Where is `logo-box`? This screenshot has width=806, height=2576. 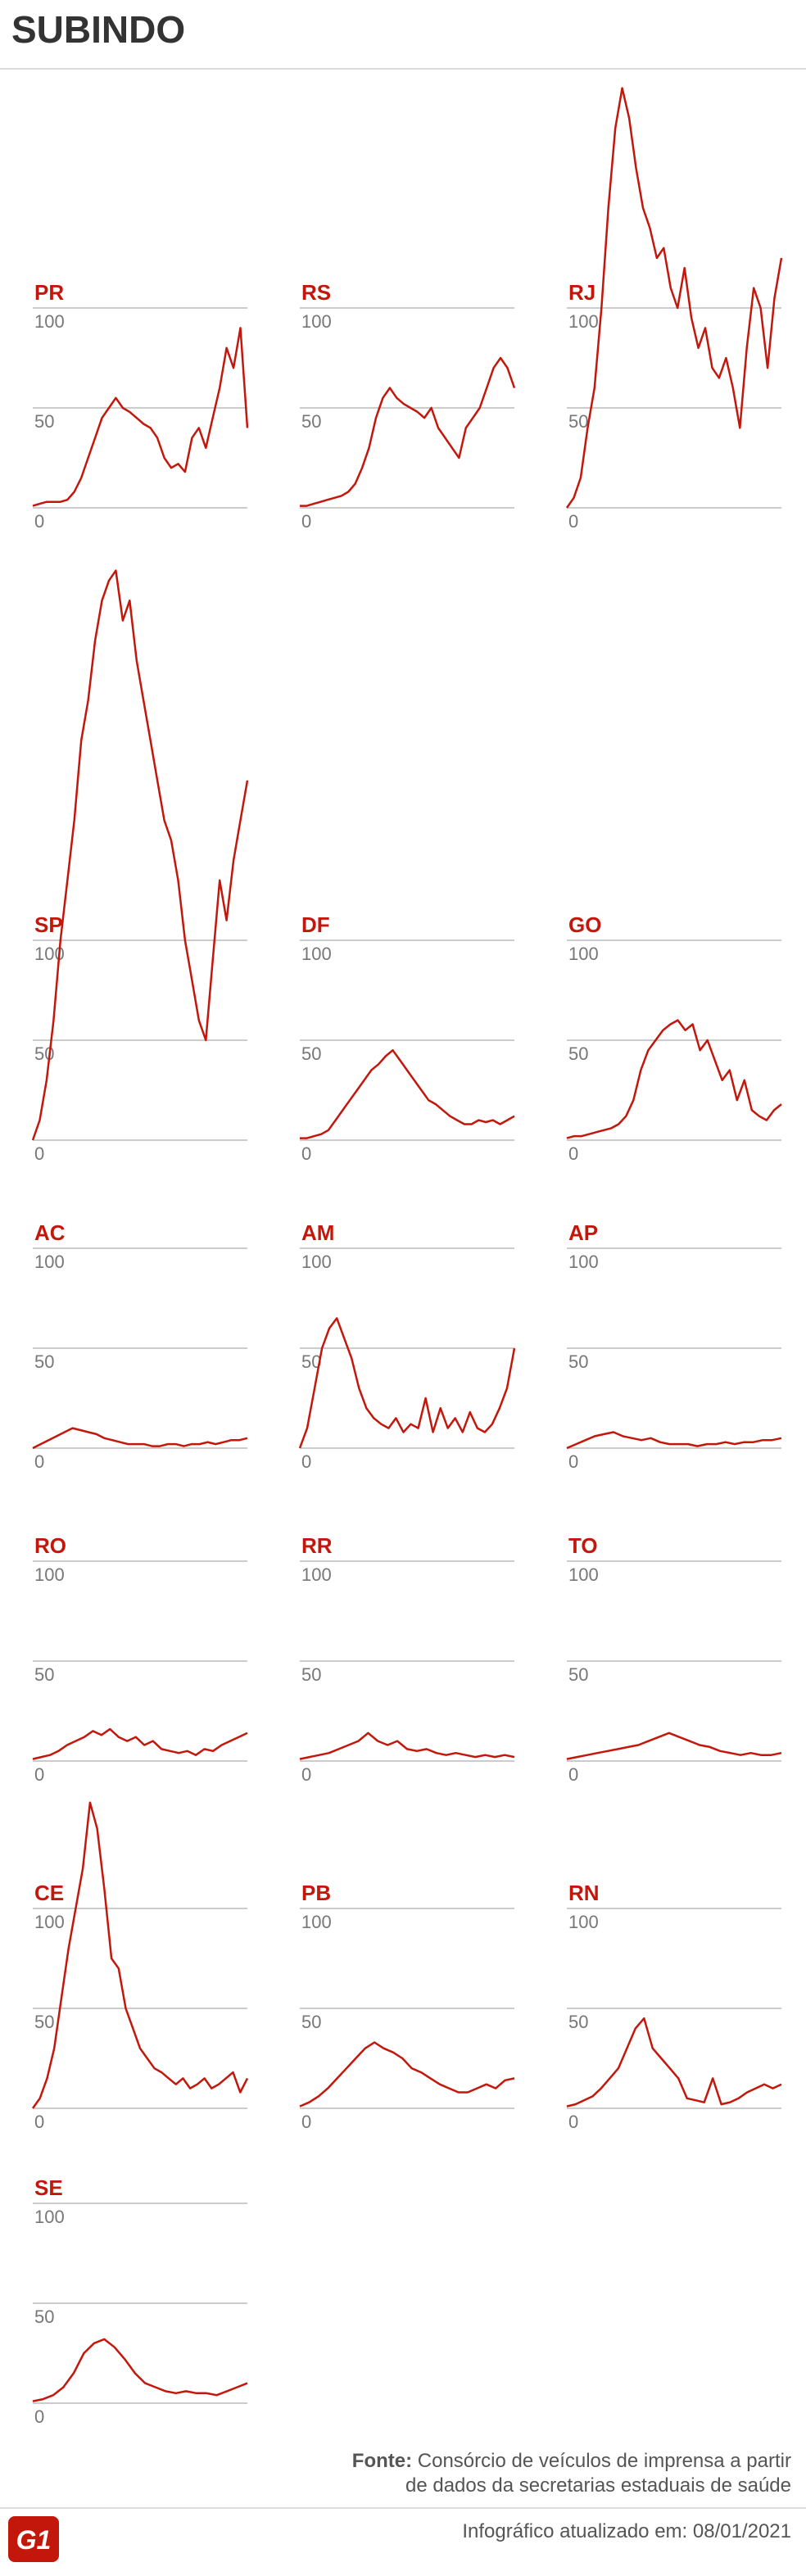 logo-box is located at coordinates (33, 2539).